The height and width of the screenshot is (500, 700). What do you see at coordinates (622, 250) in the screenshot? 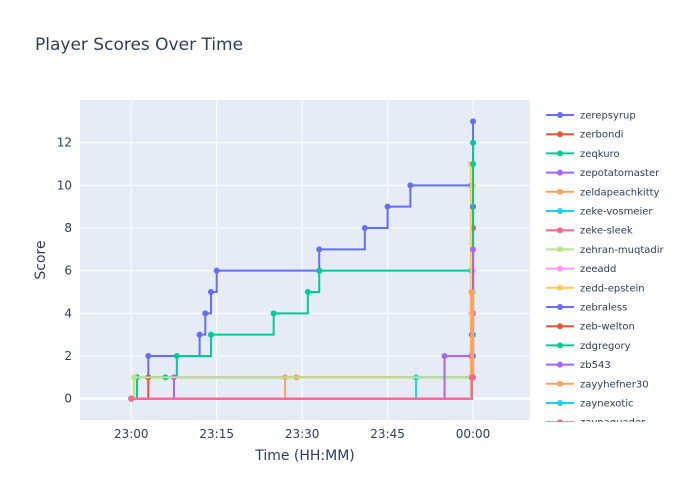
I see `legend-label: zehran-muqtadir` at bounding box center [622, 250].